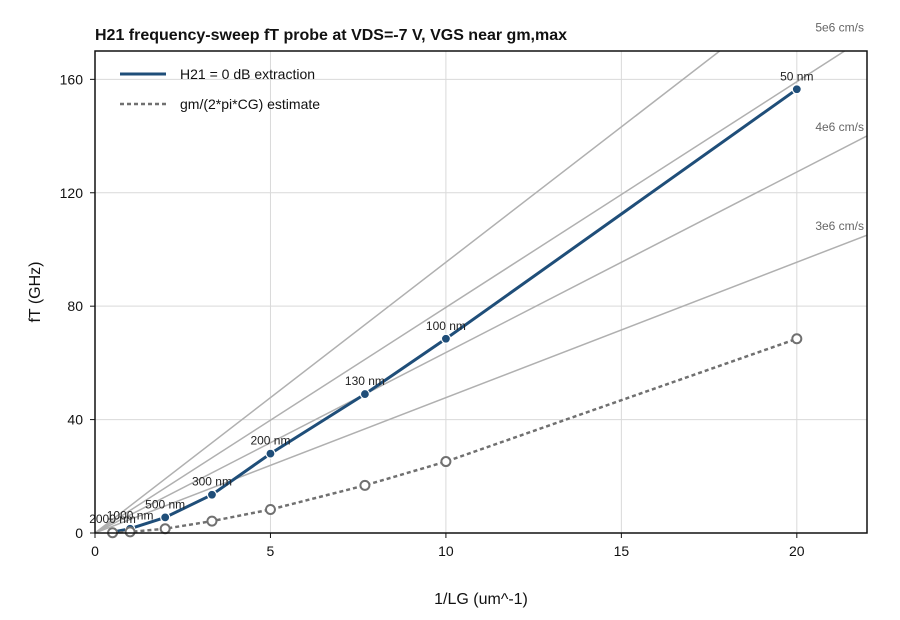  Describe the element at coordinates (72, 193) in the screenshot. I see `y-tick-label: 120` at that location.